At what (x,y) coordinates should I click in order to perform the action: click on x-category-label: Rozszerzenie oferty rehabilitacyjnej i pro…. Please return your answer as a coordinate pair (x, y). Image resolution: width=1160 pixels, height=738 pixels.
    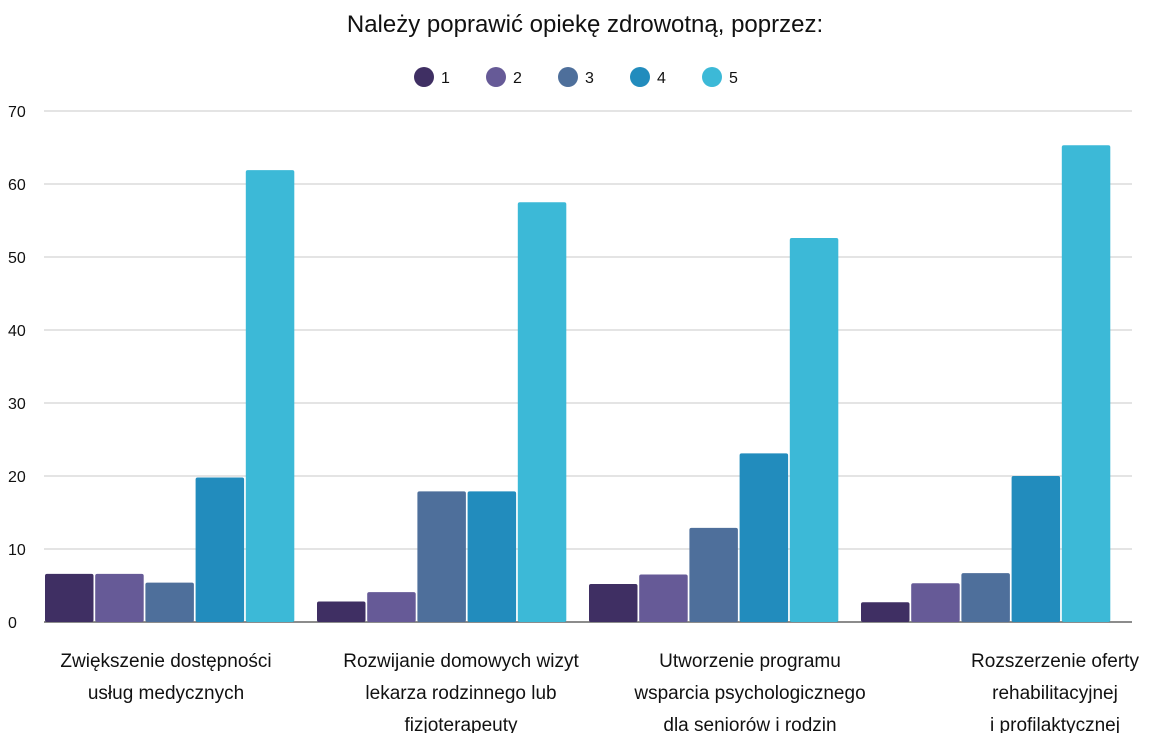
    Looking at the image, I should click on (1055, 693).